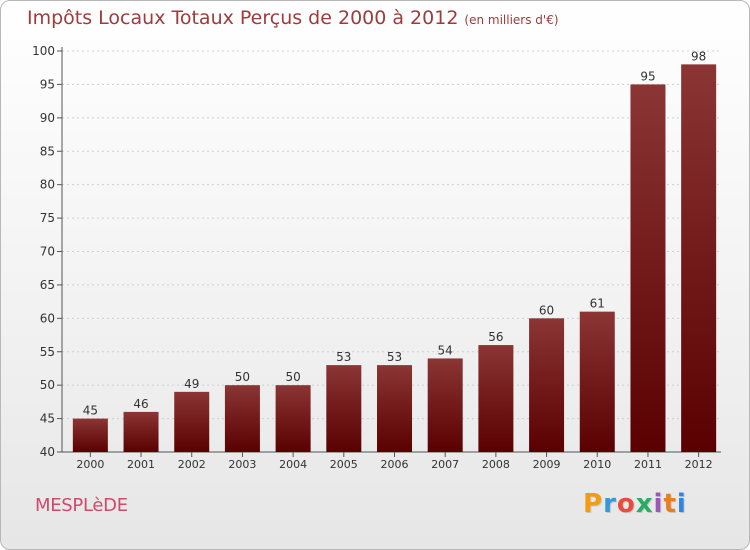  I want to click on bar-value-label: 61, so click(597, 304).